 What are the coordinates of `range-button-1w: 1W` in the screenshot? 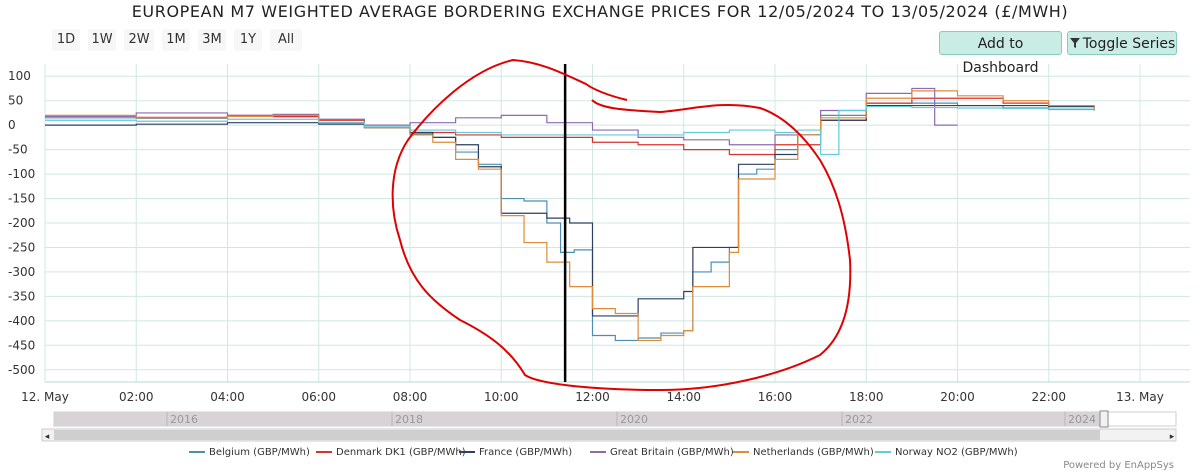 It's located at (102, 40).